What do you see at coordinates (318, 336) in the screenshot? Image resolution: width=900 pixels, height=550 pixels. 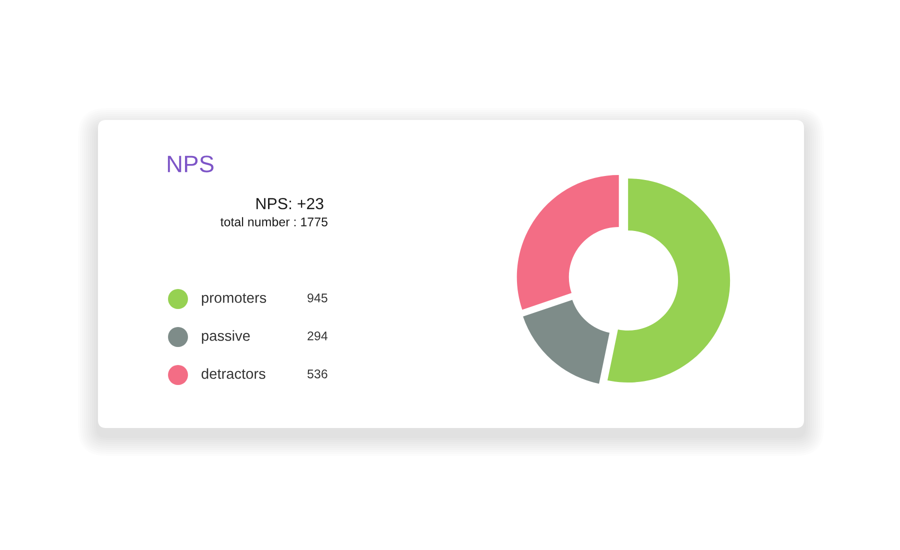 I see `data-label: 294` at bounding box center [318, 336].